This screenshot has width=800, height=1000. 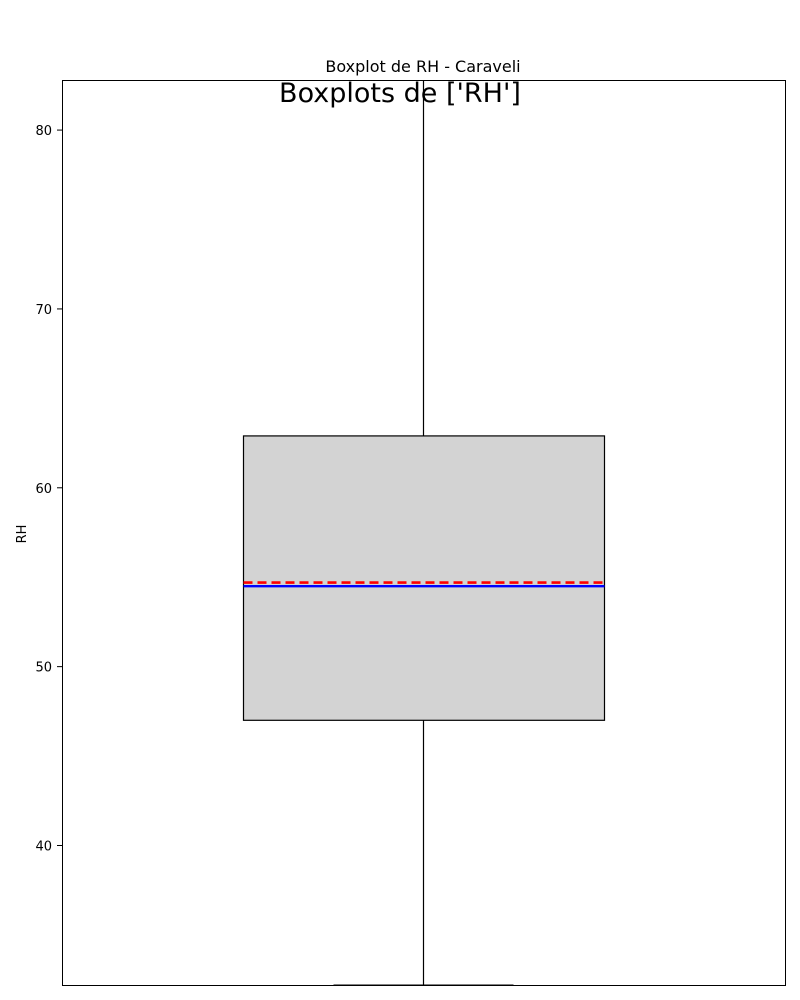 What do you see at coordinates (43, 310) in the screenshot?
I see `y-tick-label: 70` at bounding box center [43, 310].